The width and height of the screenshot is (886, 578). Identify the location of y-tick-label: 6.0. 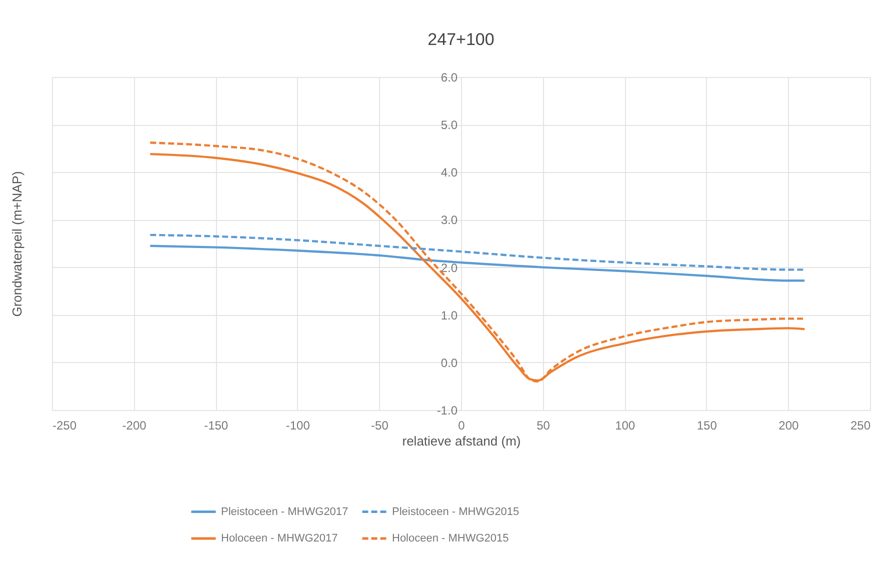
(449, 77).